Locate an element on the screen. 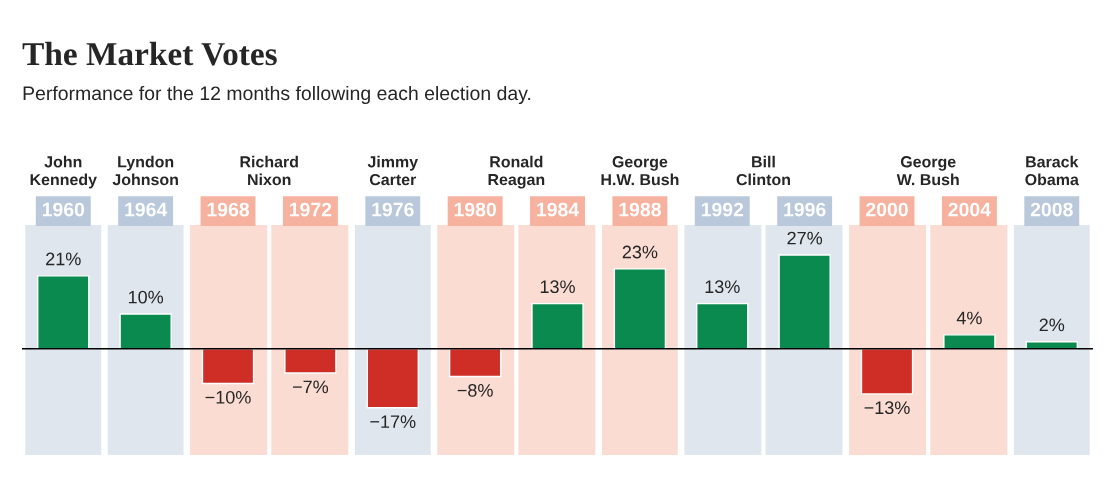 The height and width of the screenshot is (500, 1104). x-tick-label: 1980 is located at coordinates (475, 209).